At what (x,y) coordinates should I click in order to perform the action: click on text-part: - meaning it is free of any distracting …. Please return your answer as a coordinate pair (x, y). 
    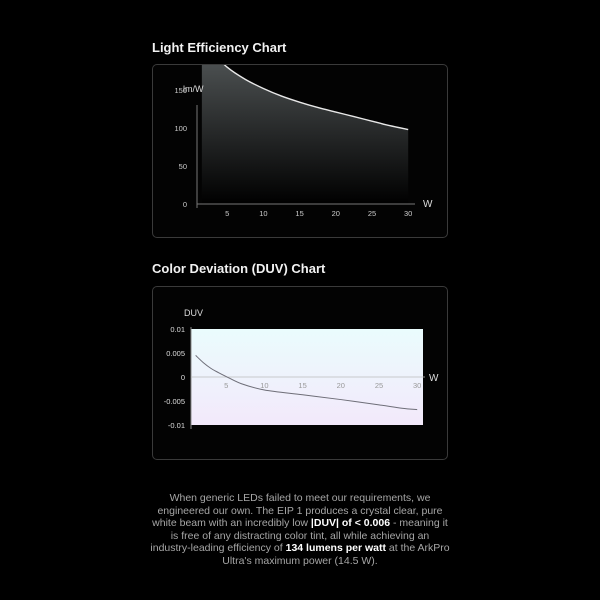
    Looking at the image, I should click on (299, 536).